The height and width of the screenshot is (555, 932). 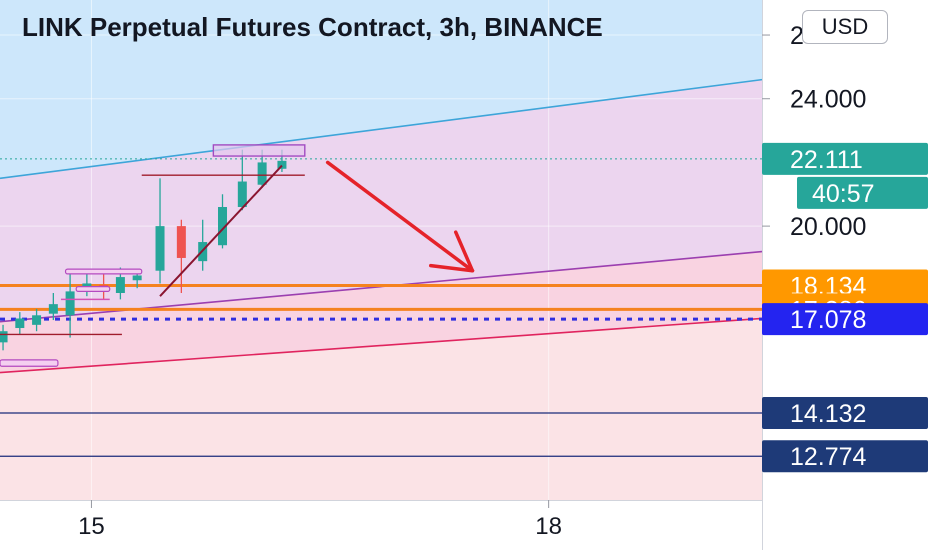 I want to click on blue-dotted-label: 17.078, so click(x=828, y=320).